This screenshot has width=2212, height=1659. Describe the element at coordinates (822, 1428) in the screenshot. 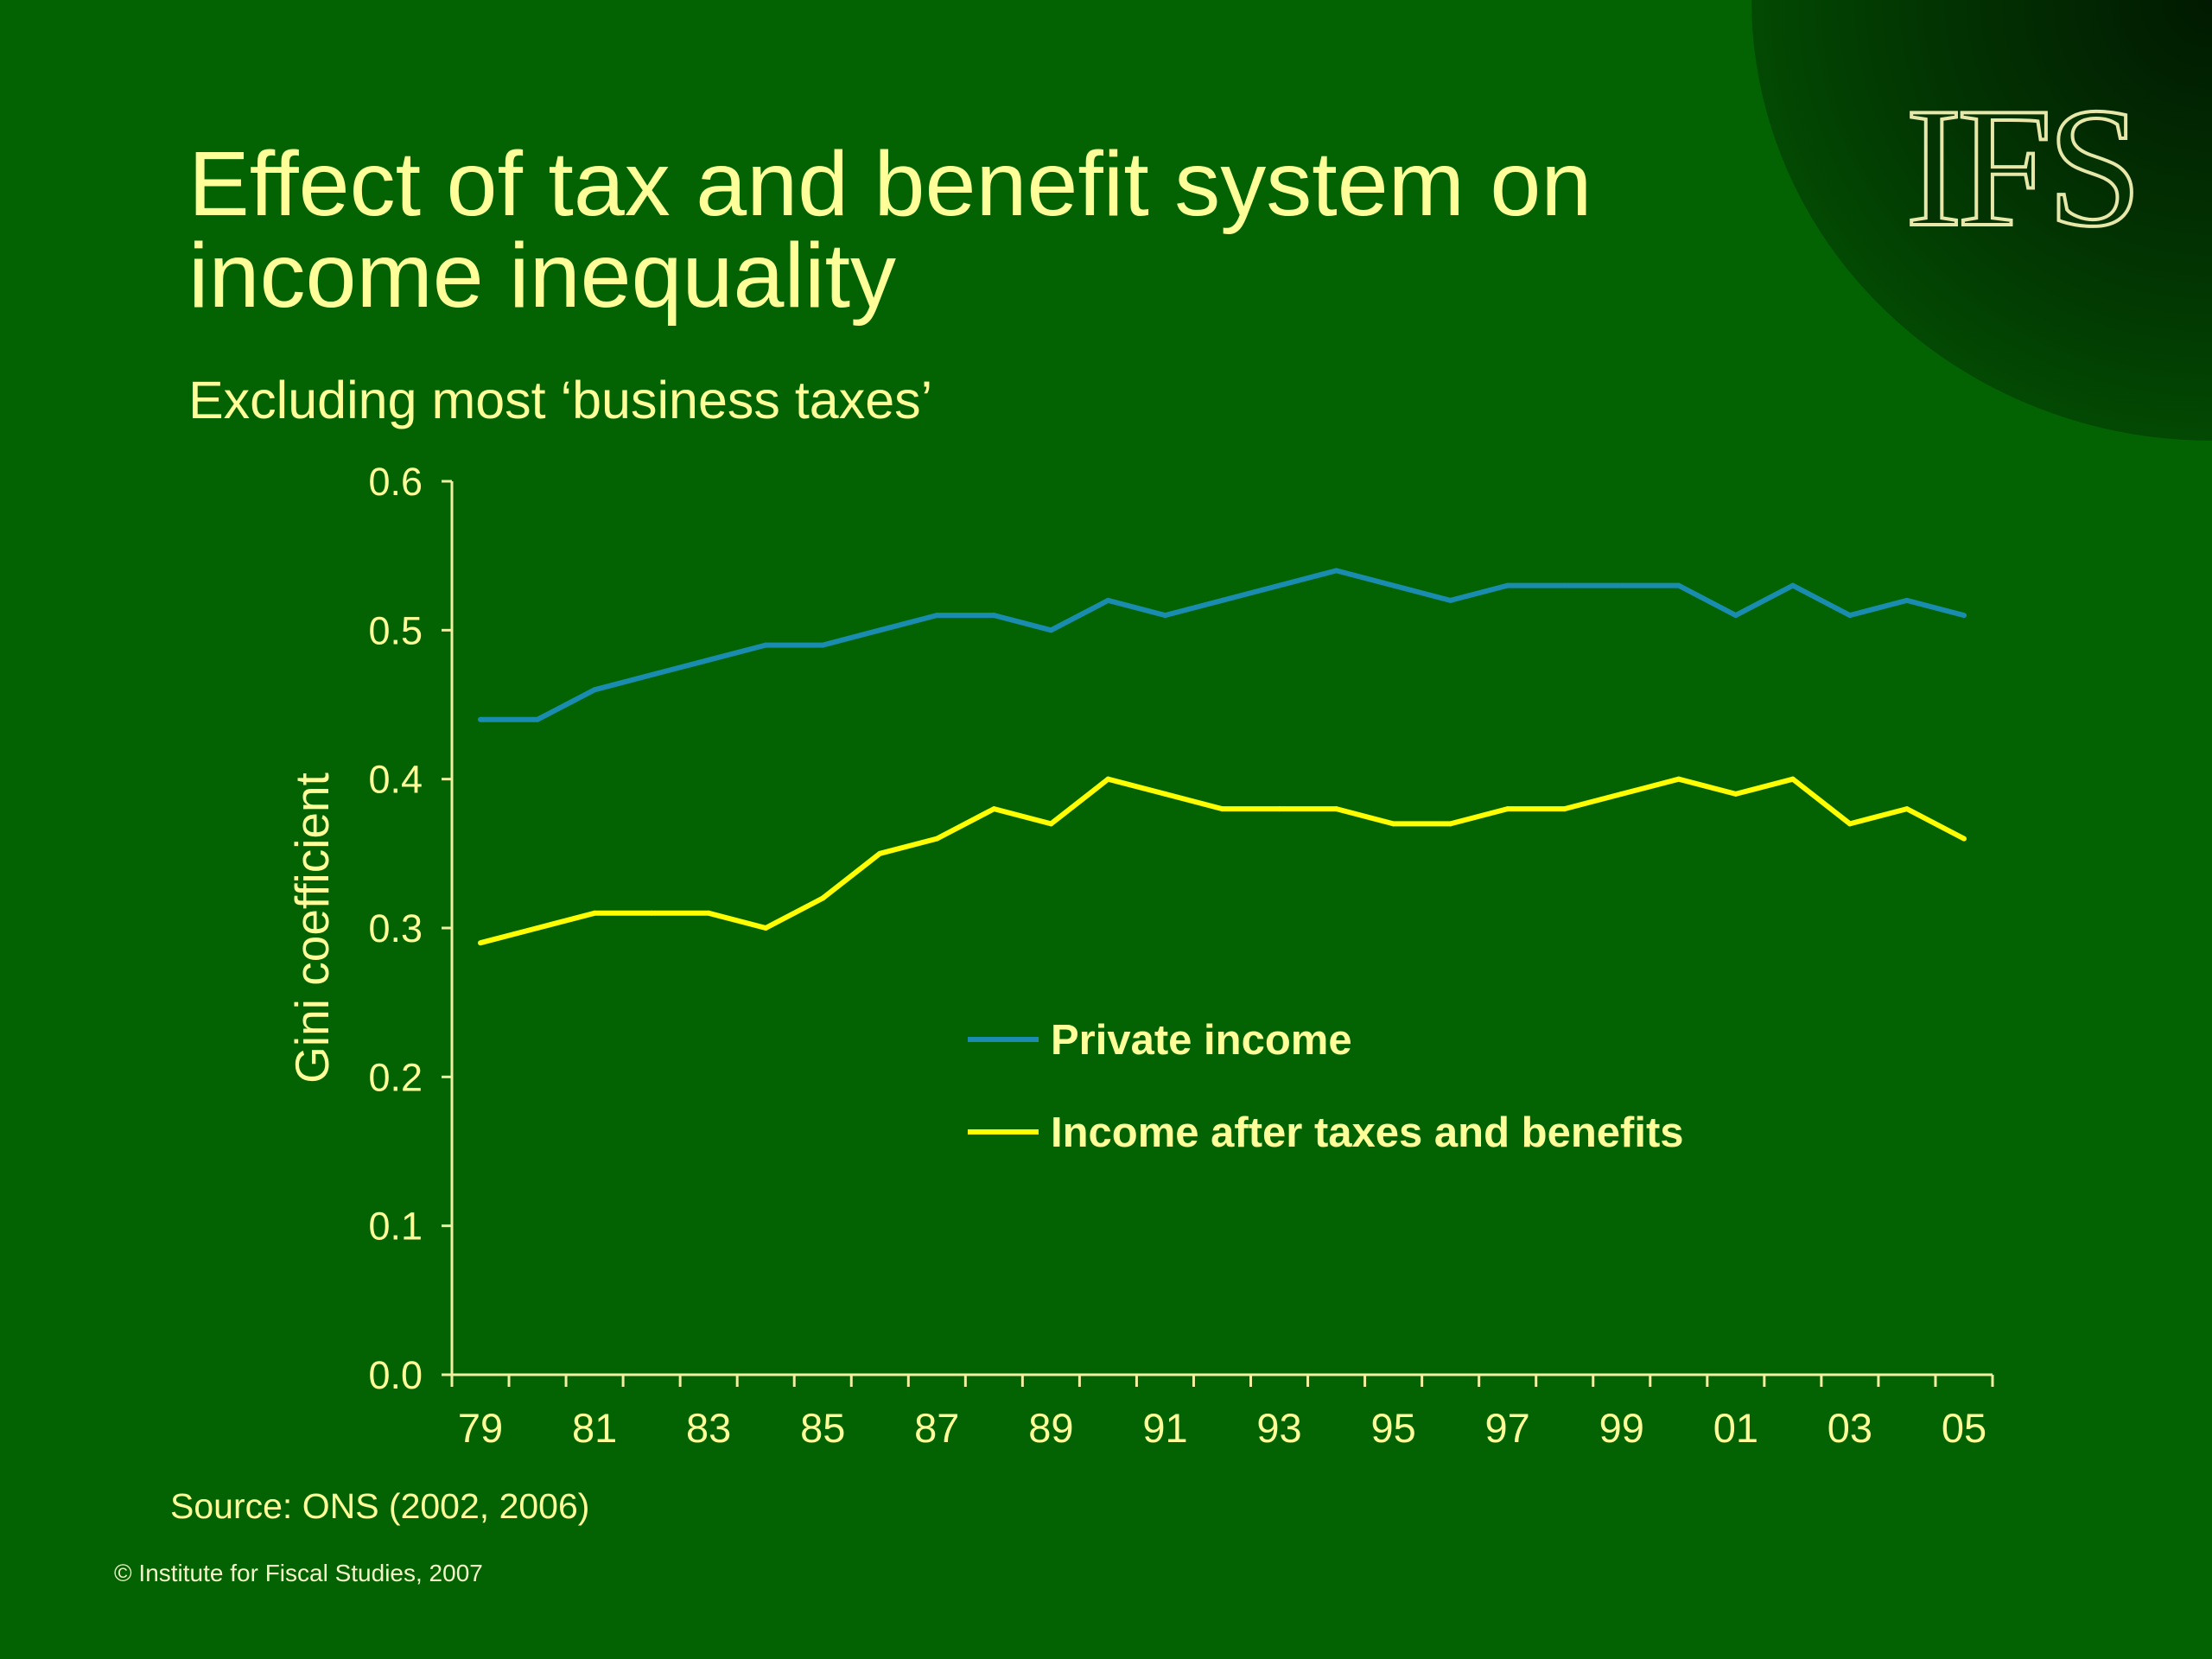

I see `x-tick-label: 85` at that location.